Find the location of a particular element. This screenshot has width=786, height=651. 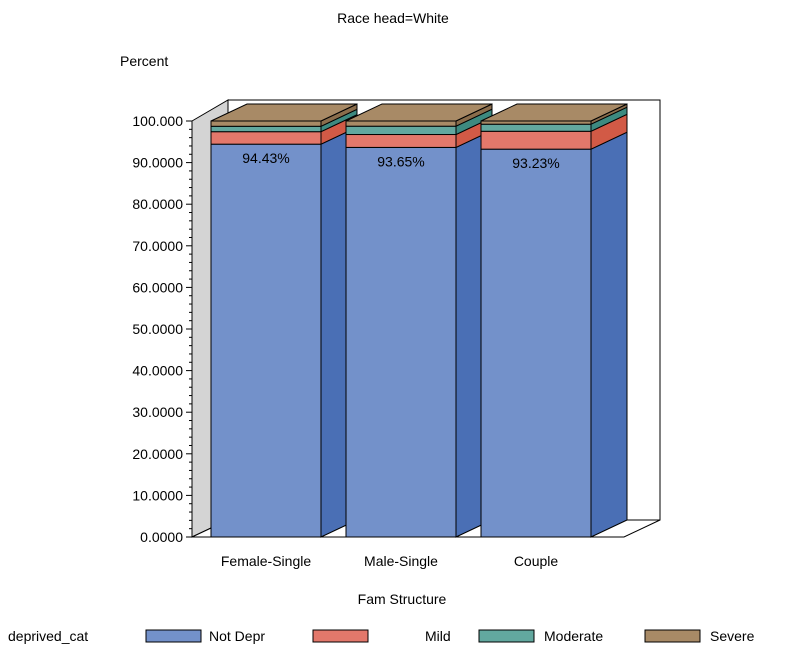

y-axis-label: Percent is located at coordinates (144, 61).